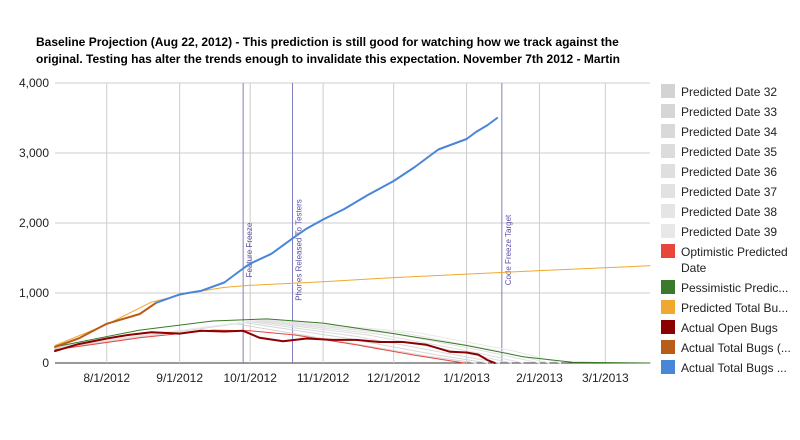  What do you see at coordinates (729, 92) in the screenshot?
I see `legend-label: Predicted Date 32` at bounding box center [729, 92].